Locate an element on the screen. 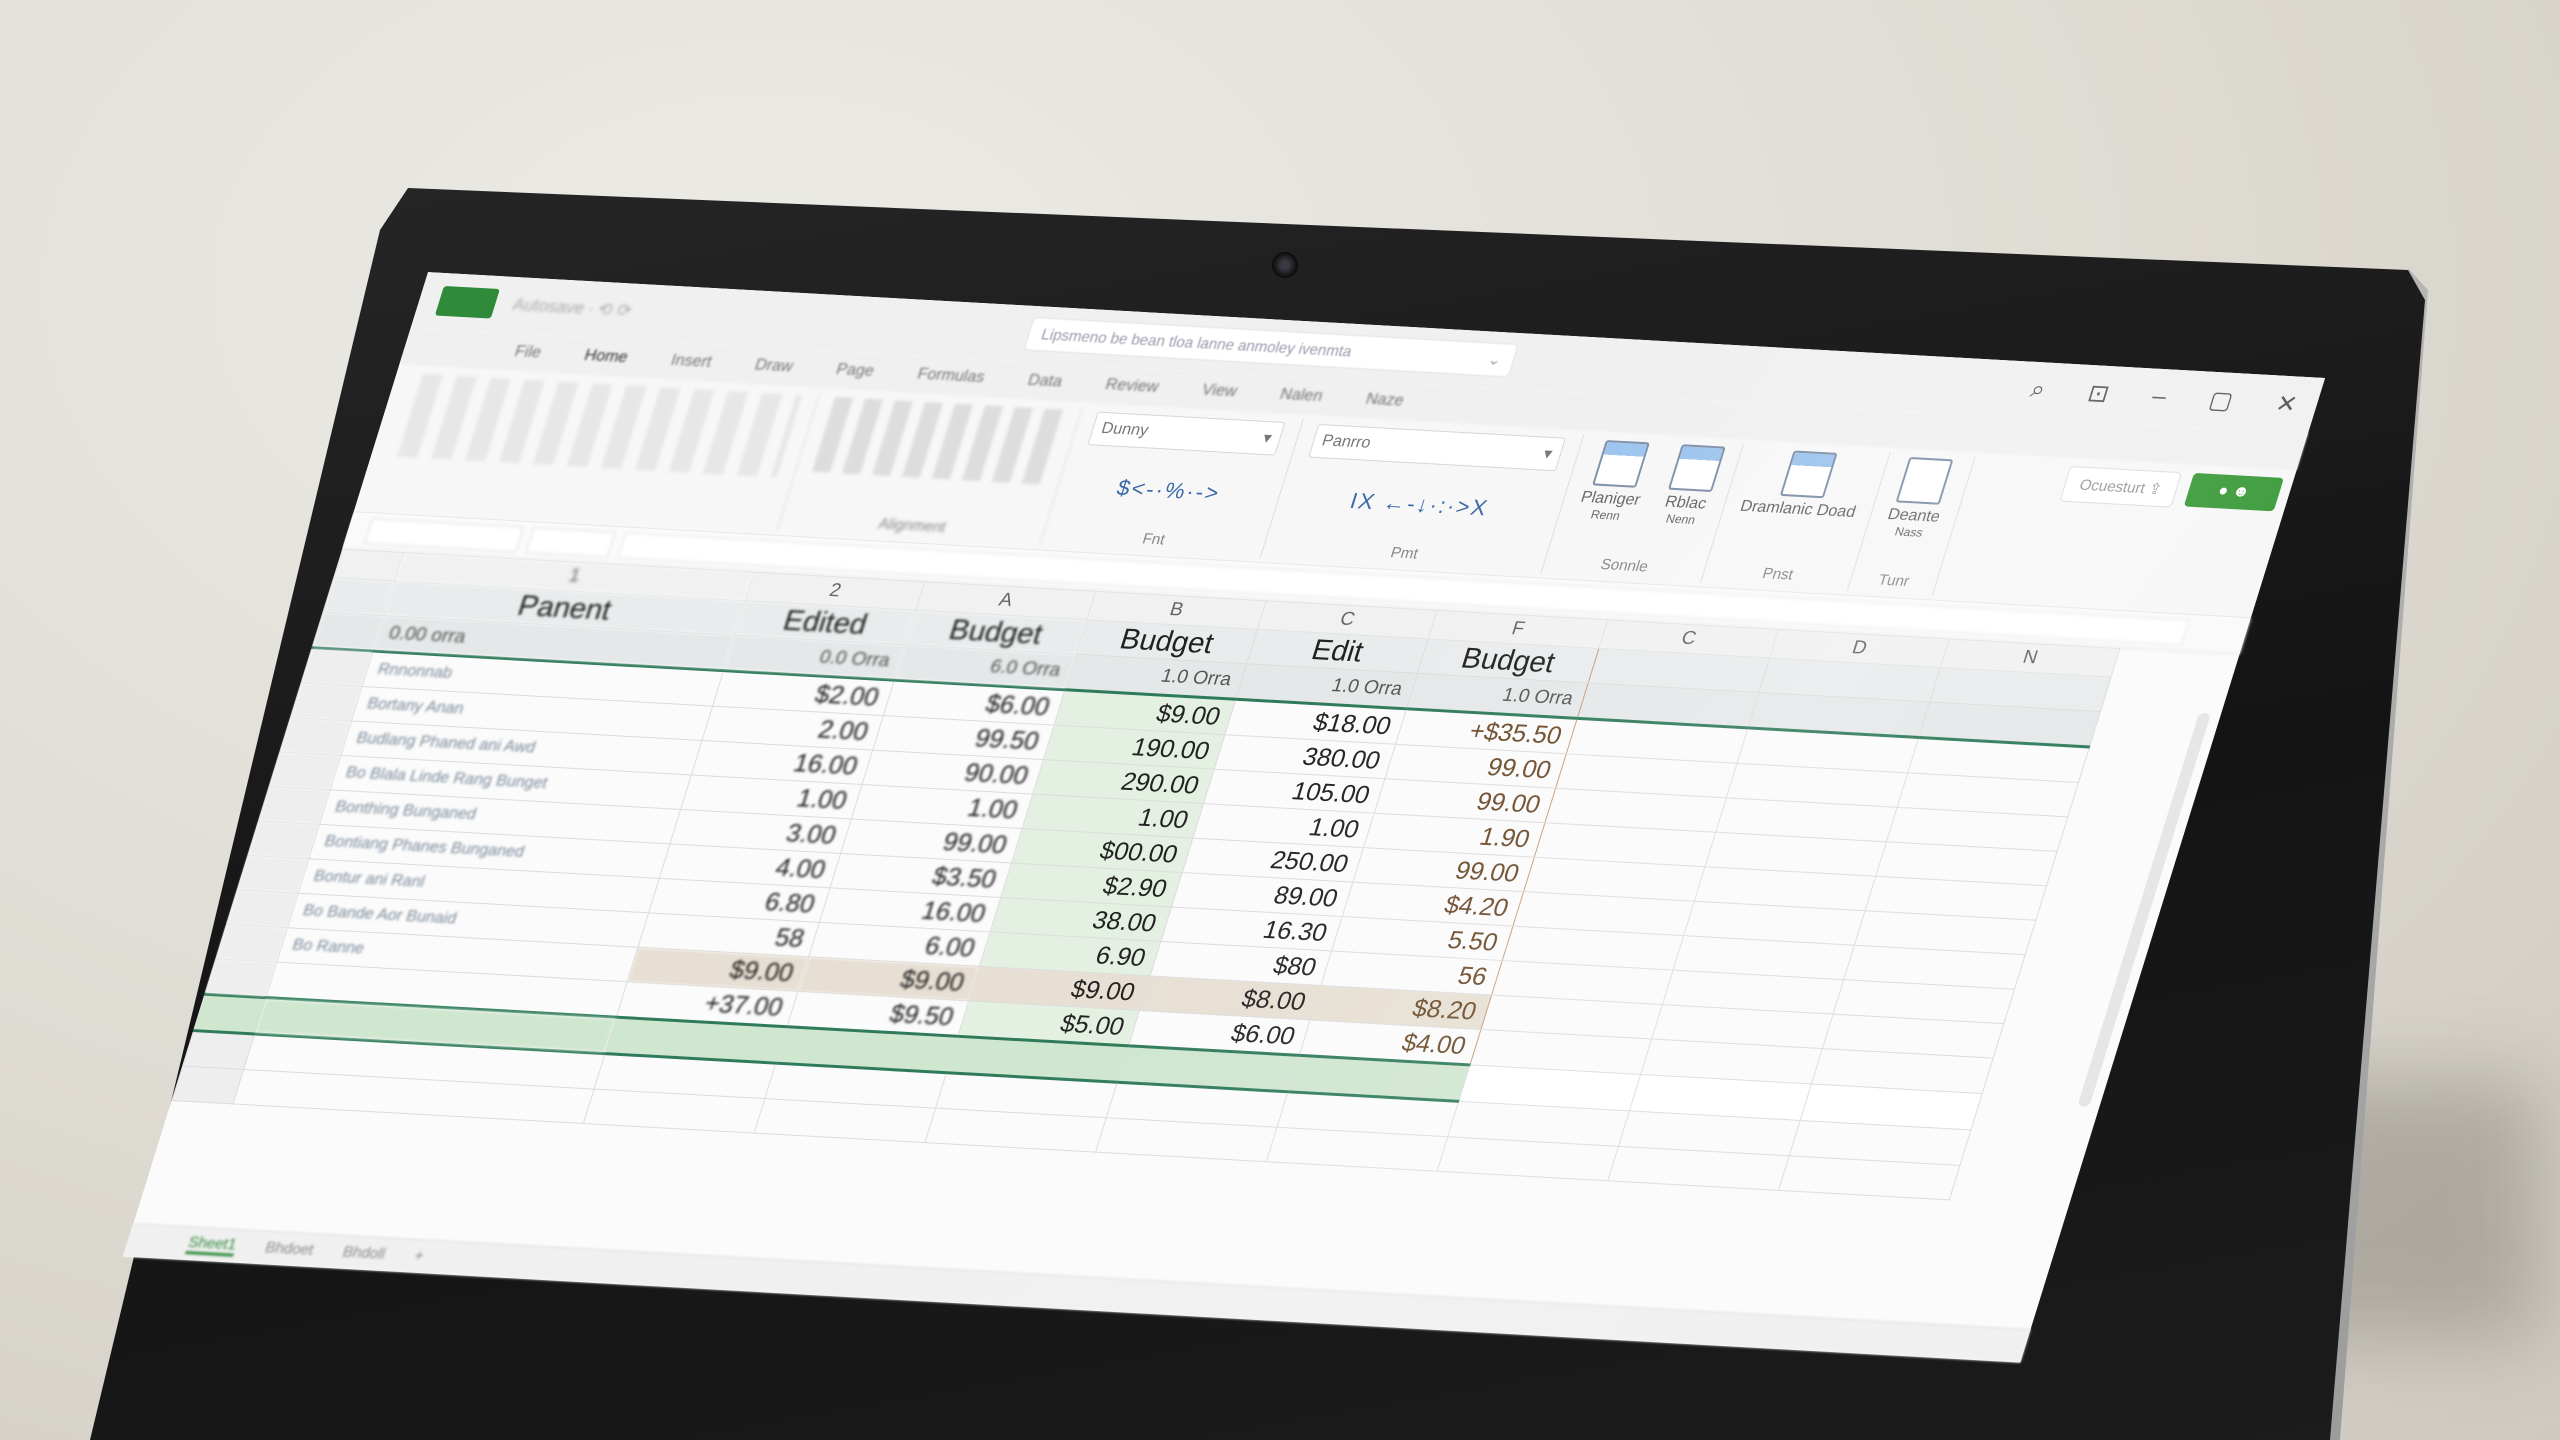 This screenshot has width=2560, height=1440. tab-formulas: Formulas is located at coordinates (951, 376).